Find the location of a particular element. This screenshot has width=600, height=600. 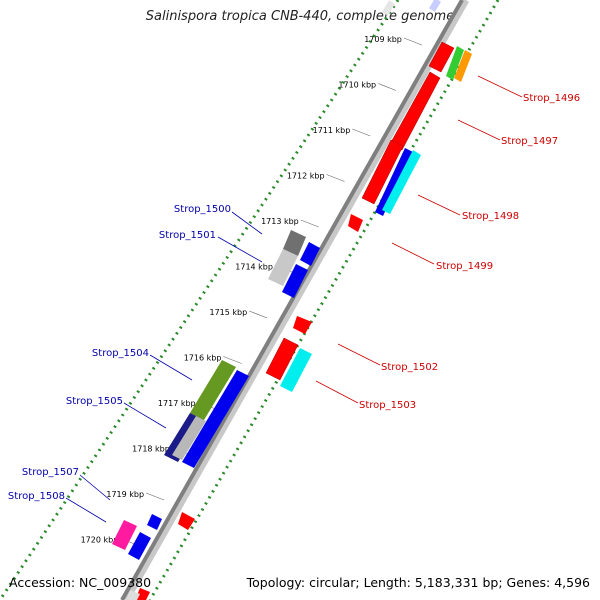

gene-strop-1498-cyan is located at coordinates (401, 182).